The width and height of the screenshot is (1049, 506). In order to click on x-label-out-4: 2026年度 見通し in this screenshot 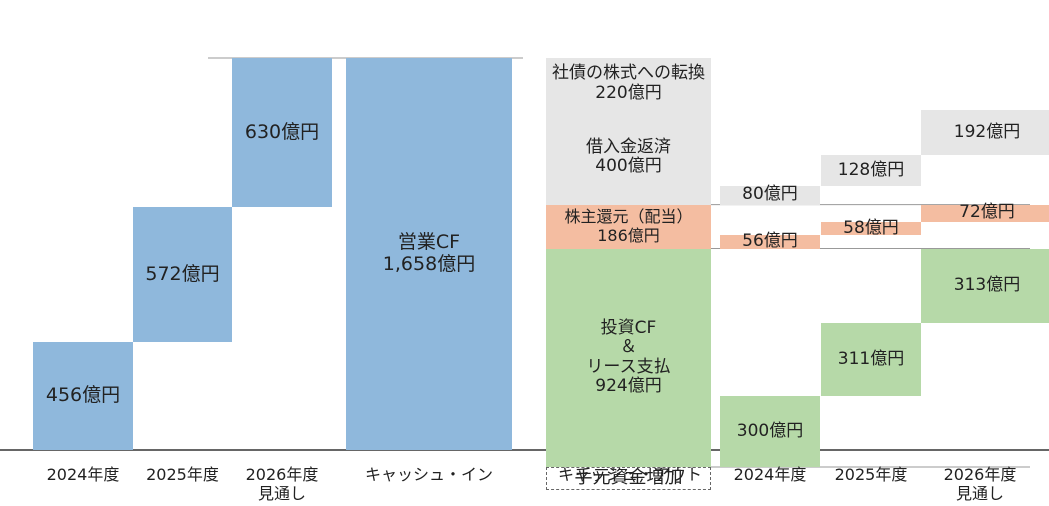, I will do `click(979, 484)`.